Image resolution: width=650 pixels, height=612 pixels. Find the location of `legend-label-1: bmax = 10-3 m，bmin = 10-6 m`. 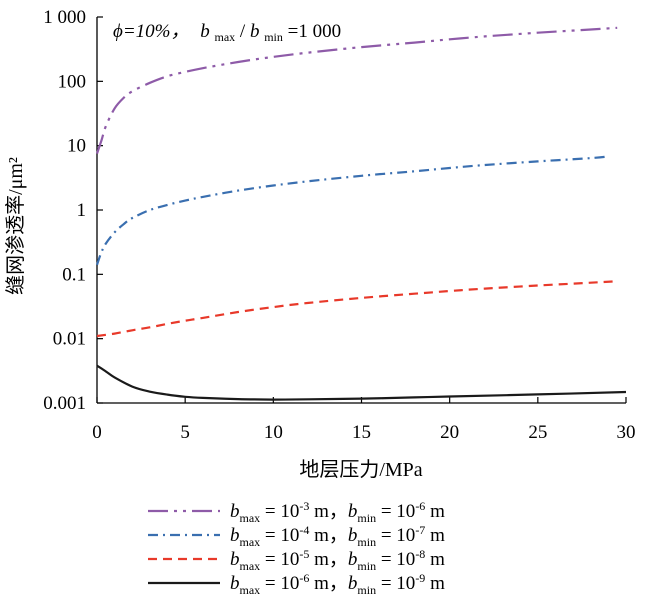

legend-label-1: bmax = 10-3 m，bmin = 10-6 m is located at coordinates (337, 512).